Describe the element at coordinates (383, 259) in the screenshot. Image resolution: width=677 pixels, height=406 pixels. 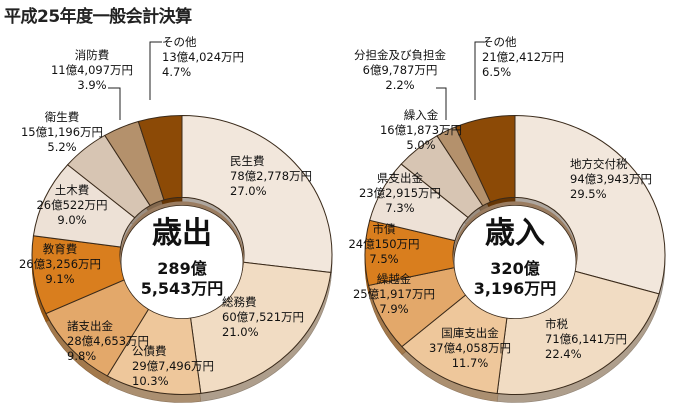
I see `slice-percent: 7.5%` at that location.